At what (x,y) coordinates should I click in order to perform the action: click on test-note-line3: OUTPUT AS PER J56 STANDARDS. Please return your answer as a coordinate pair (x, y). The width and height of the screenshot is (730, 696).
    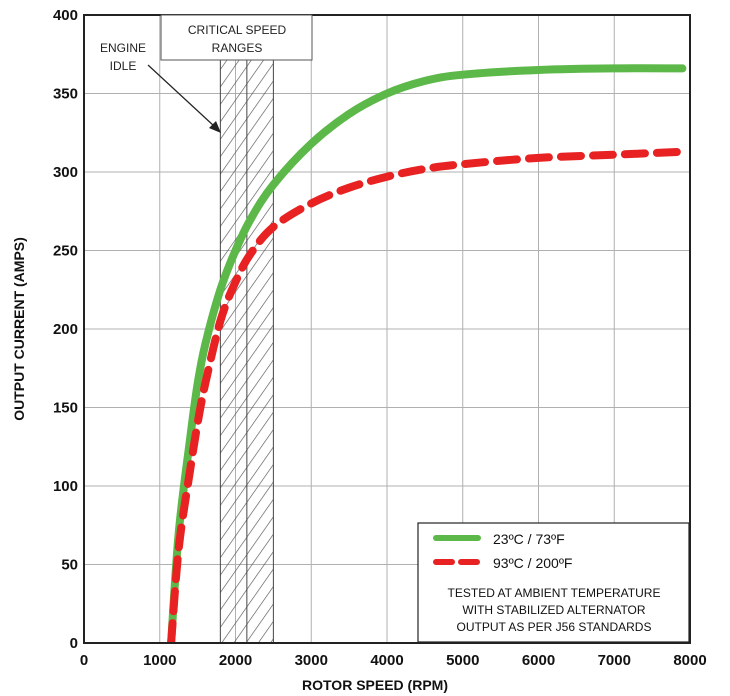
    Looking at the image, I should click on (554, 627).